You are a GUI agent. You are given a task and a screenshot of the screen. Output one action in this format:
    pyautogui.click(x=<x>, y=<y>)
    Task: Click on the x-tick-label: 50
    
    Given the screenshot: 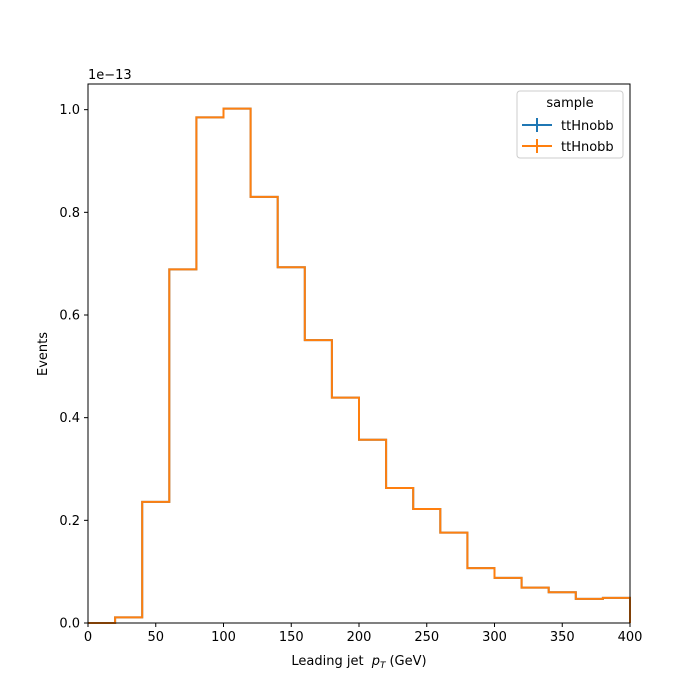 What is the action you would take?
    pyautogui.click(x=155, y=637)
    